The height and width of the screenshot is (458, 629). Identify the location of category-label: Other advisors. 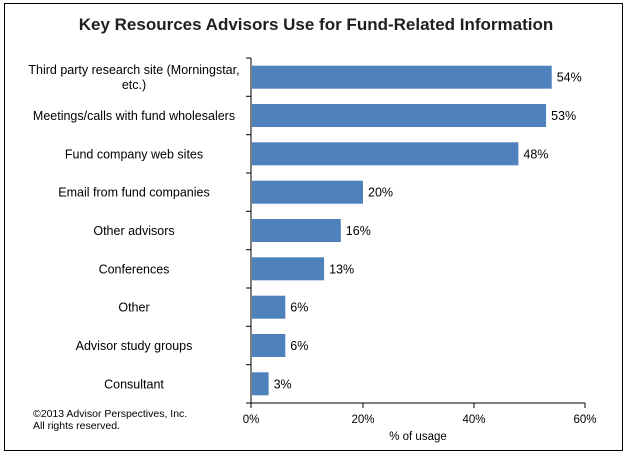
(133, 231).